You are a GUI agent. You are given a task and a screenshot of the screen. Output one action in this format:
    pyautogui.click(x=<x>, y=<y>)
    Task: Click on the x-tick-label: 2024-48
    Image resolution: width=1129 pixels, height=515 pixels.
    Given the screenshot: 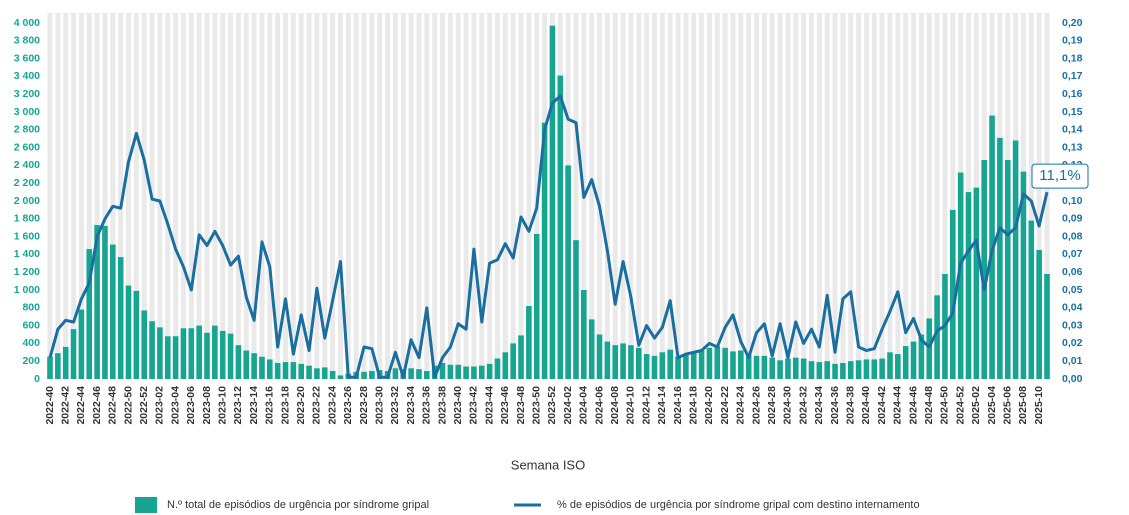 What is the action you would take?
    pyautogui.click(x=929, y=405)
    